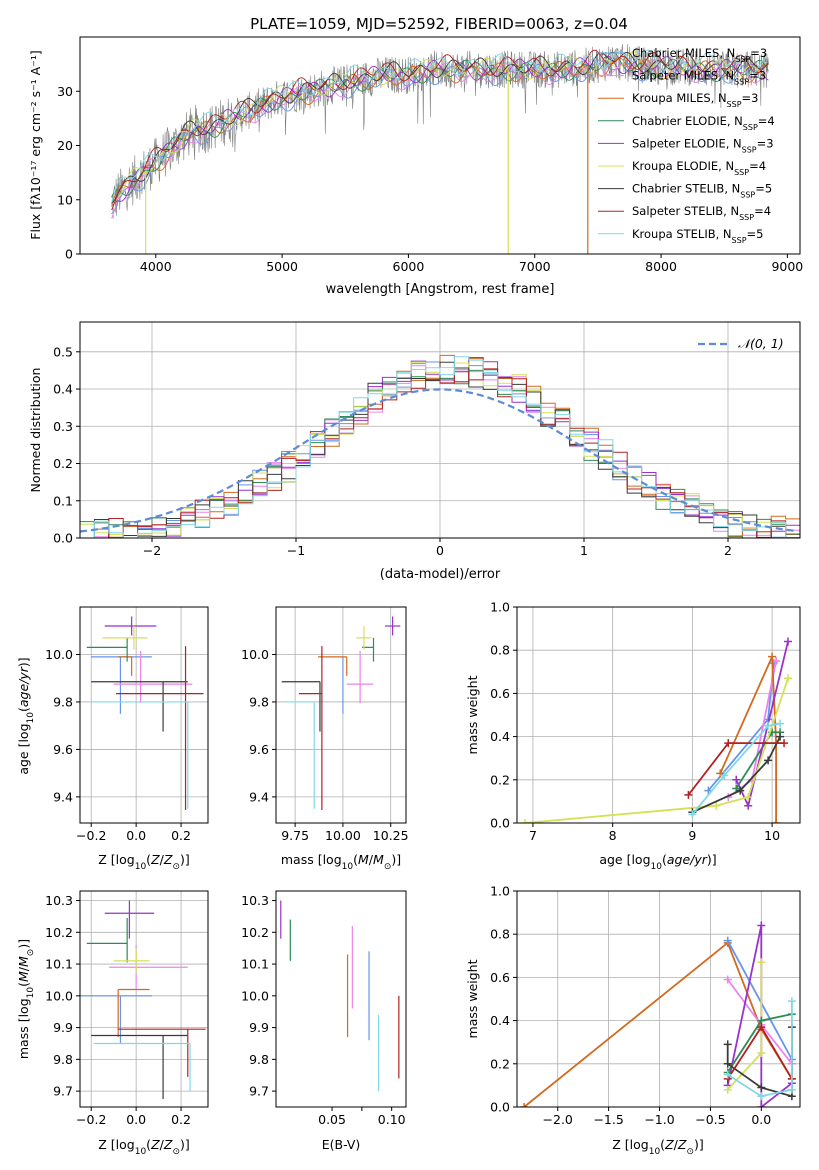 The width and height of the screenshot is (819, 1170). Describe the element at coordinates (91, 1119) in the screenshot. I see `x-tick-label: −0.2` at that location.